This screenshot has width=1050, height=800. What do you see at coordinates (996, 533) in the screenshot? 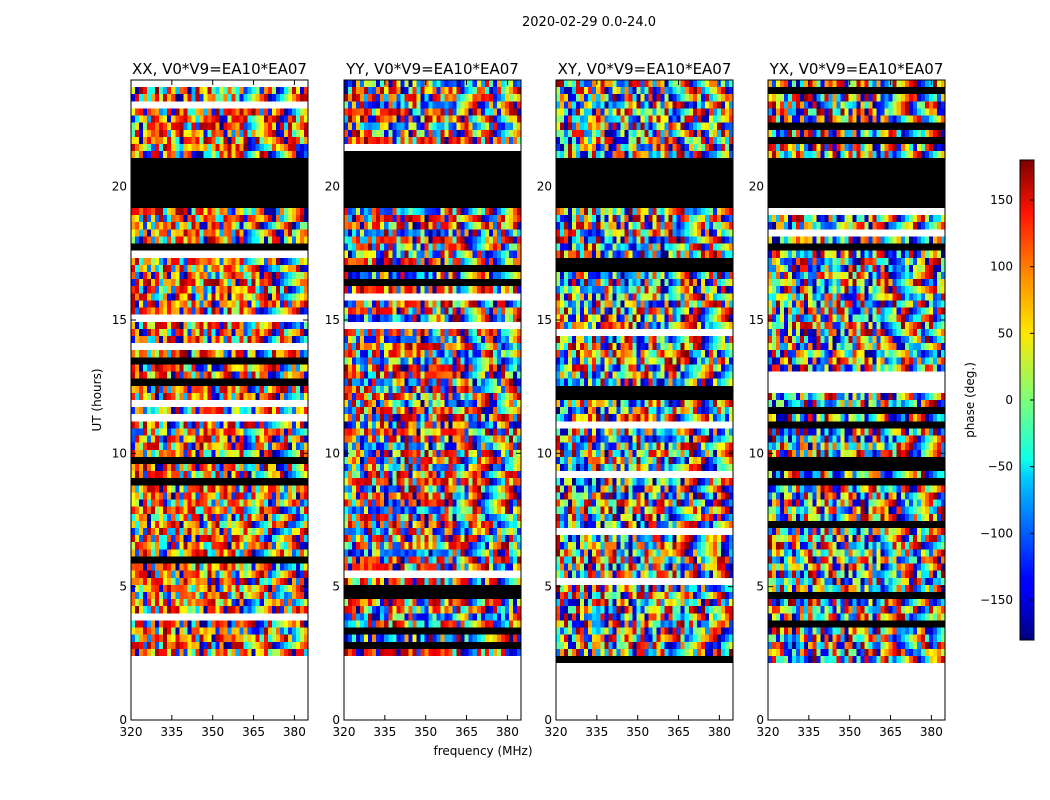
I see `colorbar-tick-label: −100` at bounding box center [996, 533].